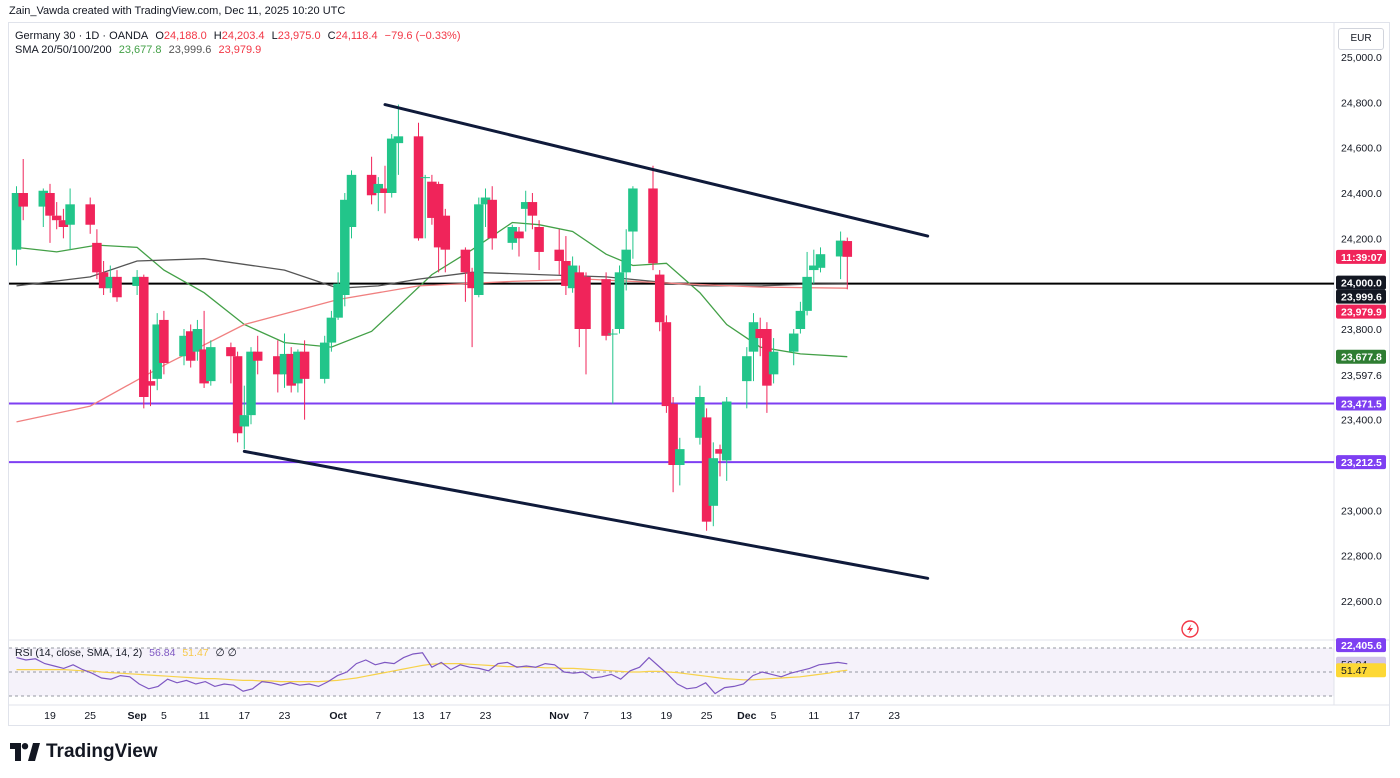 Image resolution: width=1400 pixels, height=778 pixels. What do you see at coordinates (159, 36) in the screenshot?
I see `open-label: O` at bounding box center [159, 36].